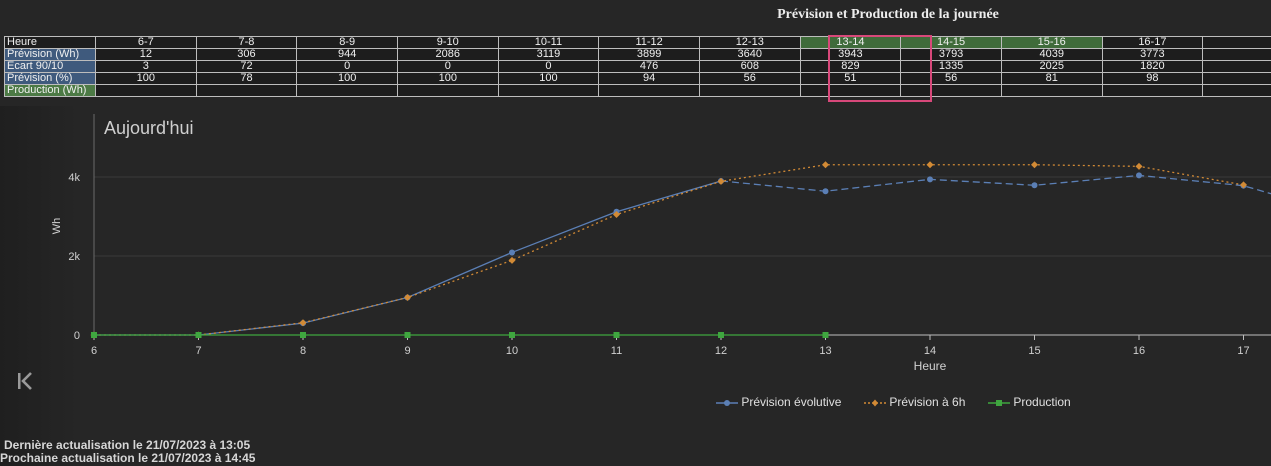 The width and height of the screenshot is (1271, 466). Describe the element at coordinates (999, 402) in the screenshot. I see `legend-line-green-icon` at that location.